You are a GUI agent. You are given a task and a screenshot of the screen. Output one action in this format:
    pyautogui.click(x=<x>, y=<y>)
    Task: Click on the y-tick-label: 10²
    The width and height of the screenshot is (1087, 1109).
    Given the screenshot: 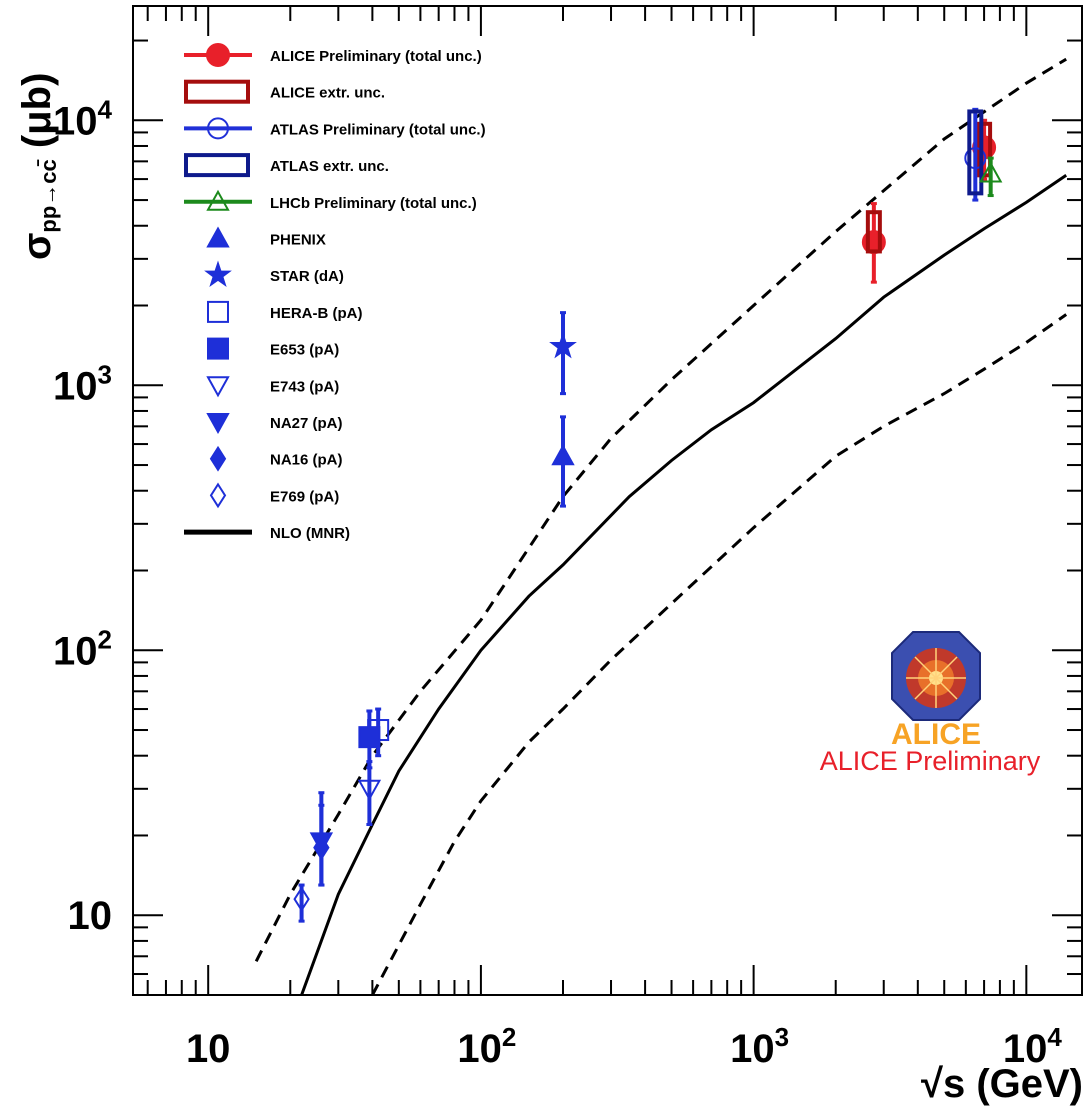 What is the action you would take?
    pyautogui.click(x=82, y=648)
    